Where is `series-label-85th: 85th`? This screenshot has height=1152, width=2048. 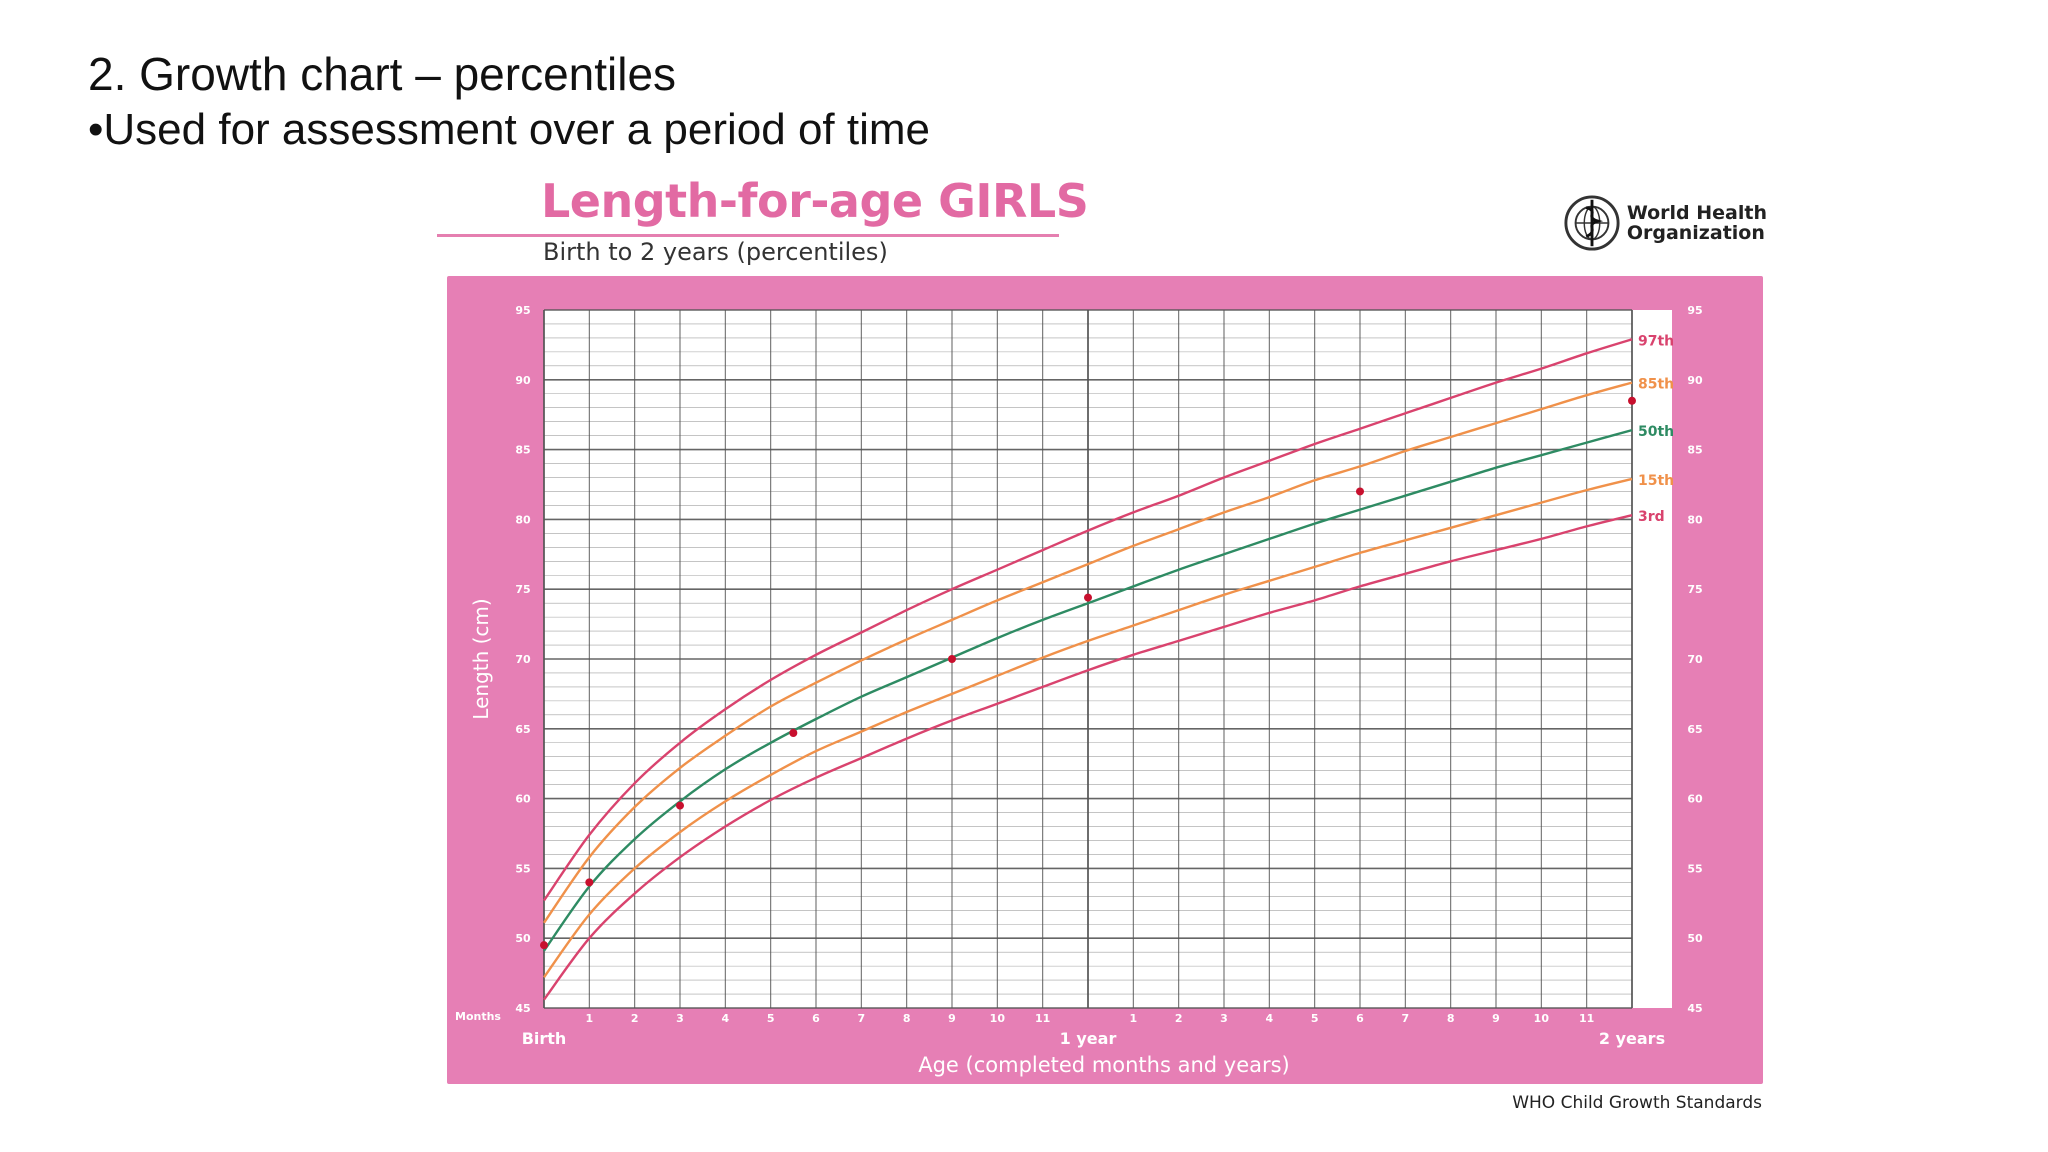
series-label-85th: 85th is located at coordinates (1656, 385).